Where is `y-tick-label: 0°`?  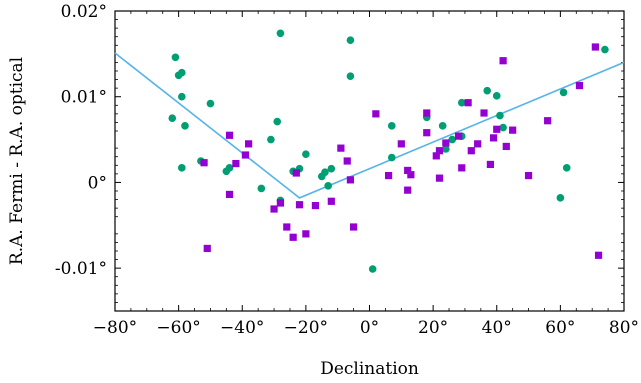
y-tick-label: 0° is located at coordinates (97, 183).